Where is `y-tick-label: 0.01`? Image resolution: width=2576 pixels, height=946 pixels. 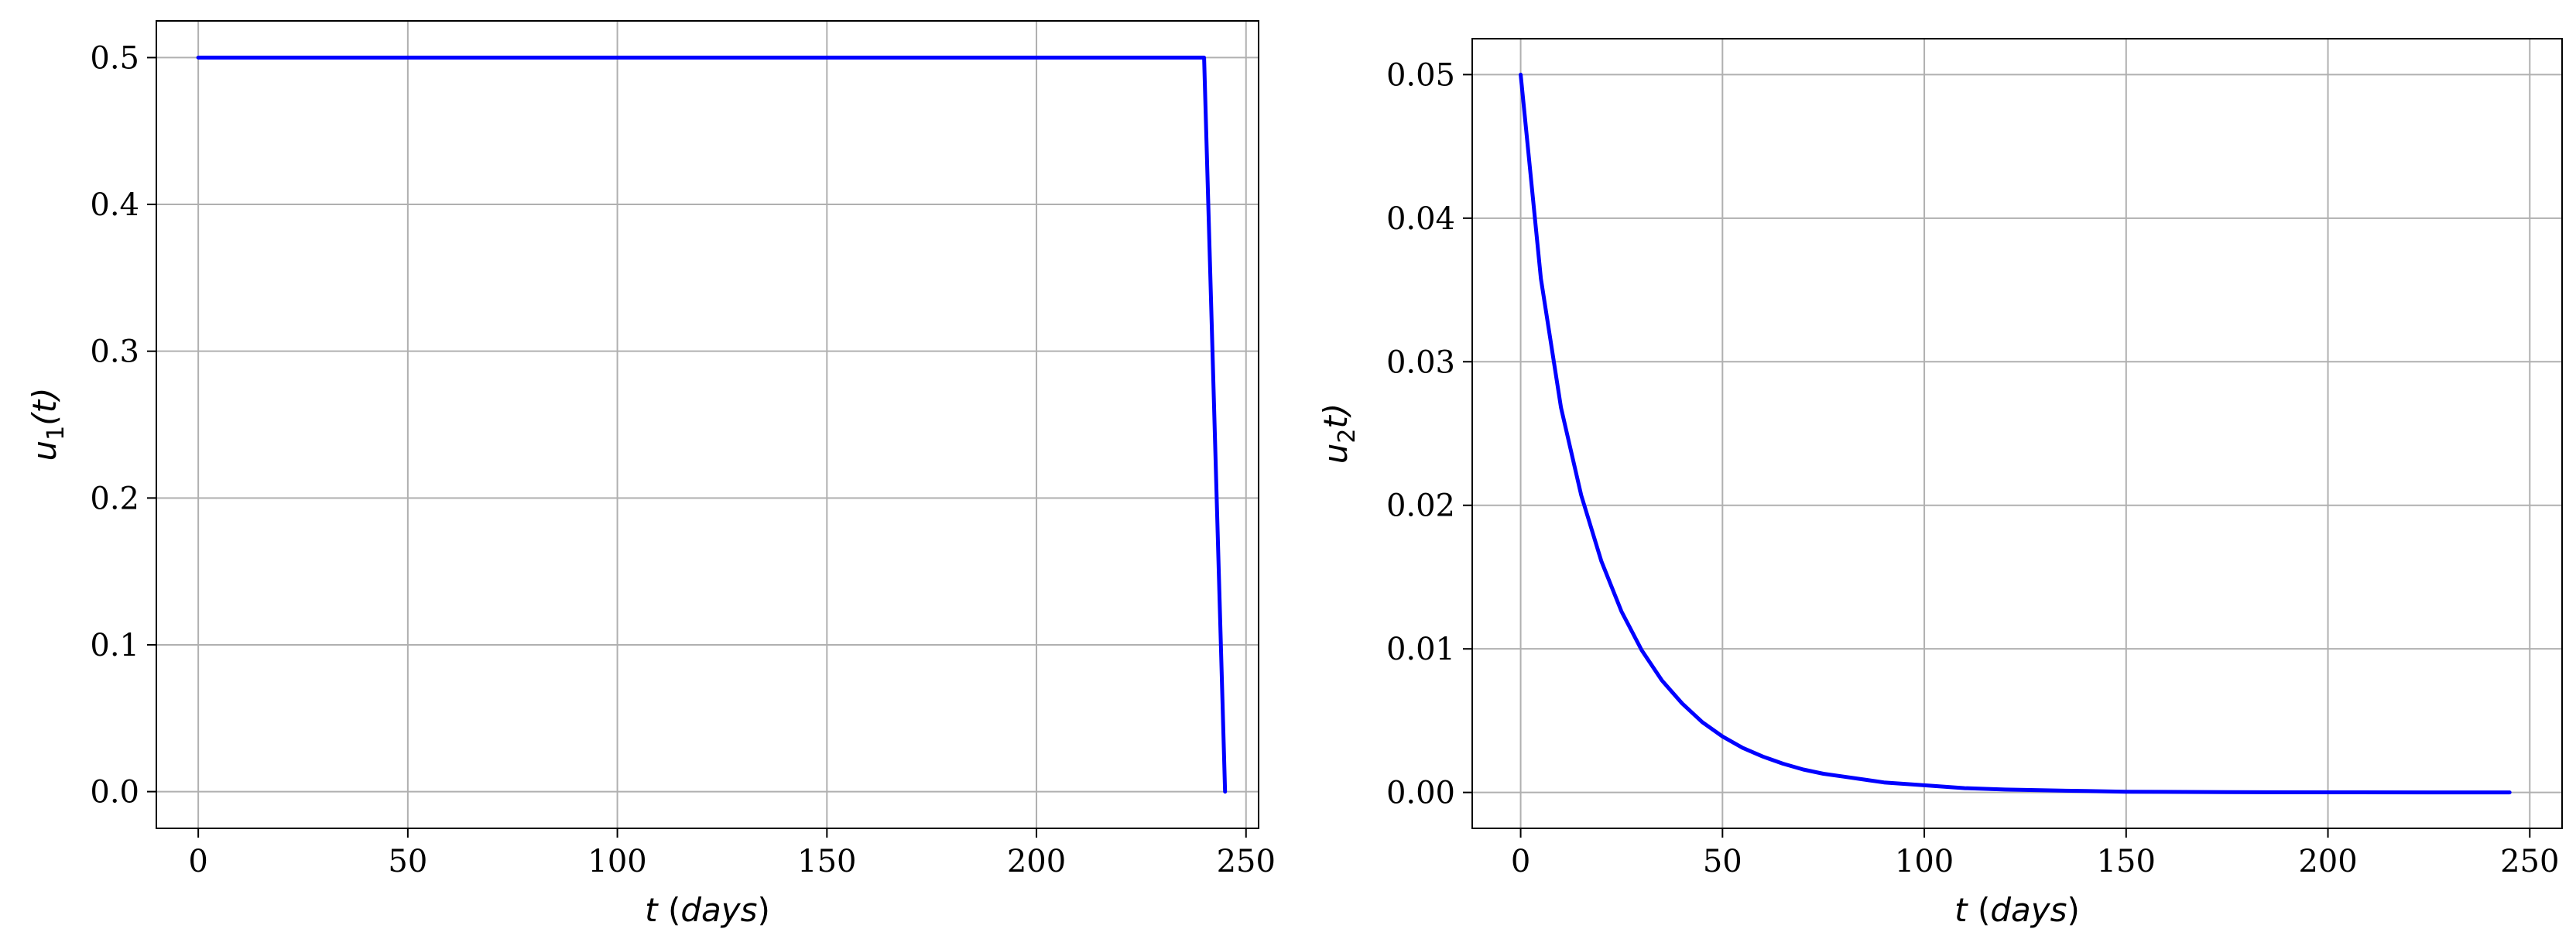 y-tick-label: 0.01 is located at coordinates (1420, 649).